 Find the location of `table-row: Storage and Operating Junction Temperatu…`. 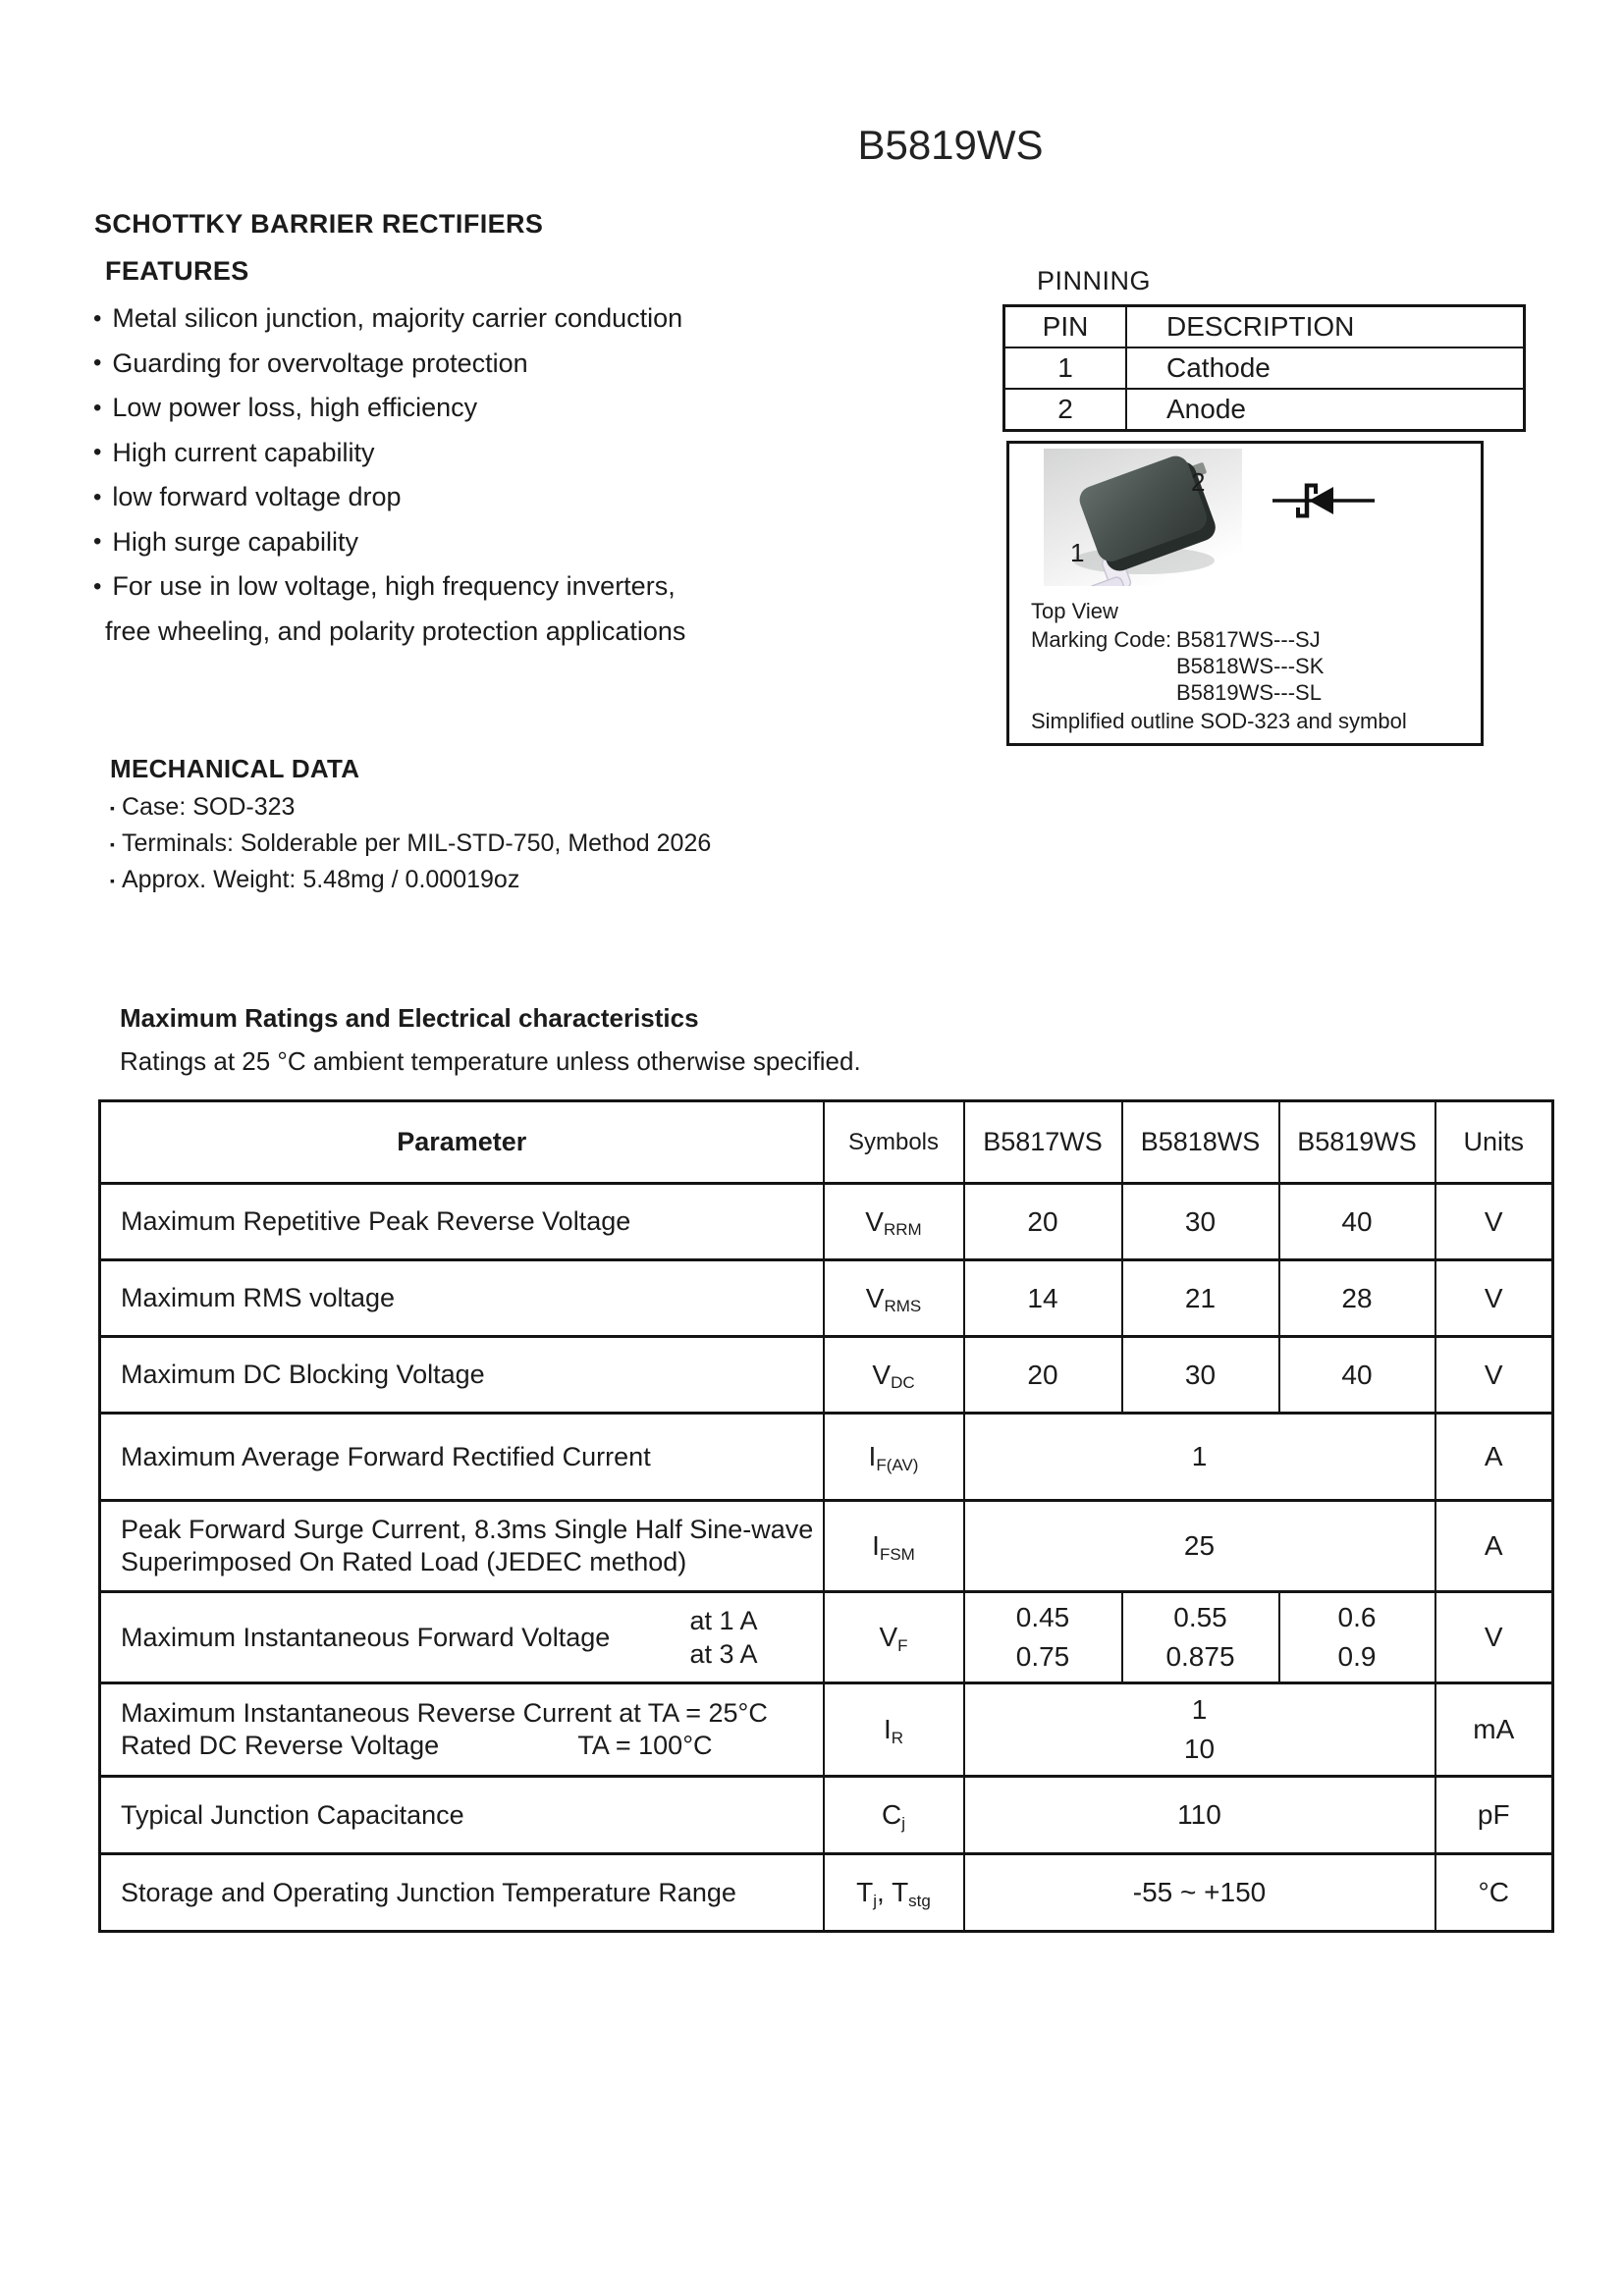

table-row: Storage and Operating Junction Temperatu… is located at coordinates (826, 1892).